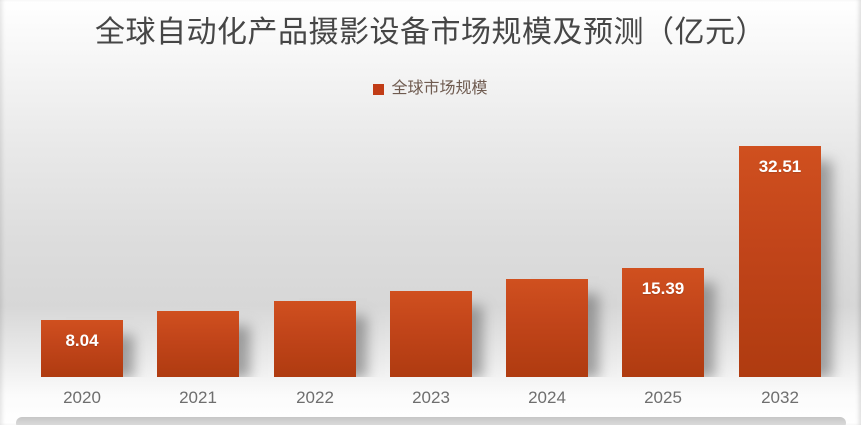 The height and width of the screenshot is (425, 861). I want to click on bar-2020: 8.04, so click(82, 348).